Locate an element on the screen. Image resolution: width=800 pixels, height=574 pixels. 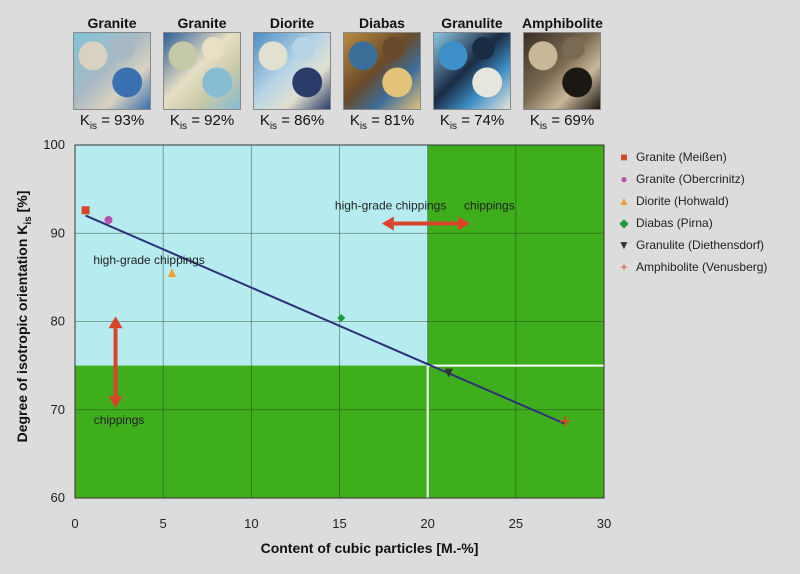
sample-panel: Diorite Kis = 86% is located at coordinates (292, 73).